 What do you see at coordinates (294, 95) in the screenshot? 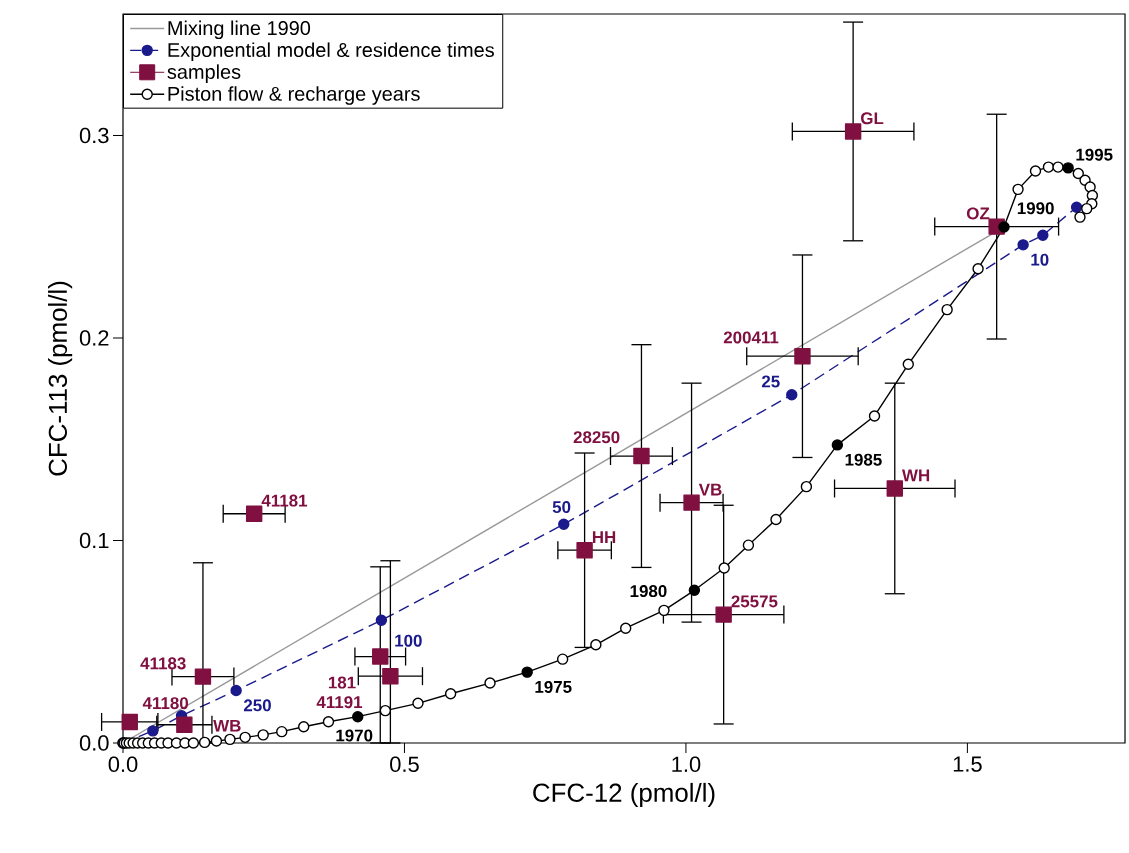
I see `legend-label: Piston flow & recharge years` at bounding box center [294, 95].